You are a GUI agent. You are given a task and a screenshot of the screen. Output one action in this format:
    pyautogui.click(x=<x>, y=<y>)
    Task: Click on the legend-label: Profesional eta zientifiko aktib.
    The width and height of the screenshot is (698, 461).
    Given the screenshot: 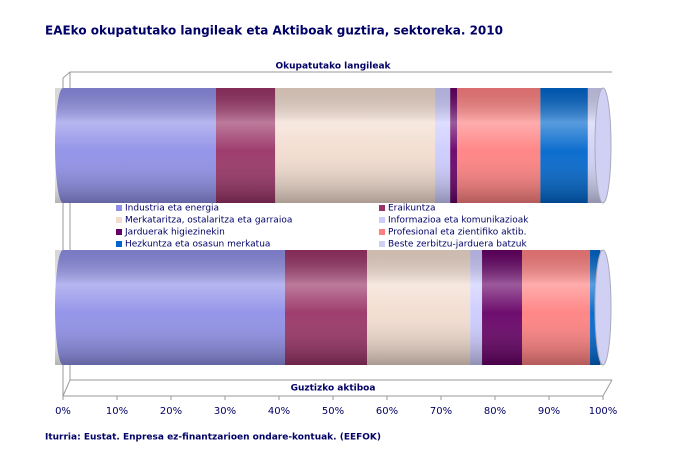 What is the action you would take?
    pyautogui.click(x=457, y=233)
    